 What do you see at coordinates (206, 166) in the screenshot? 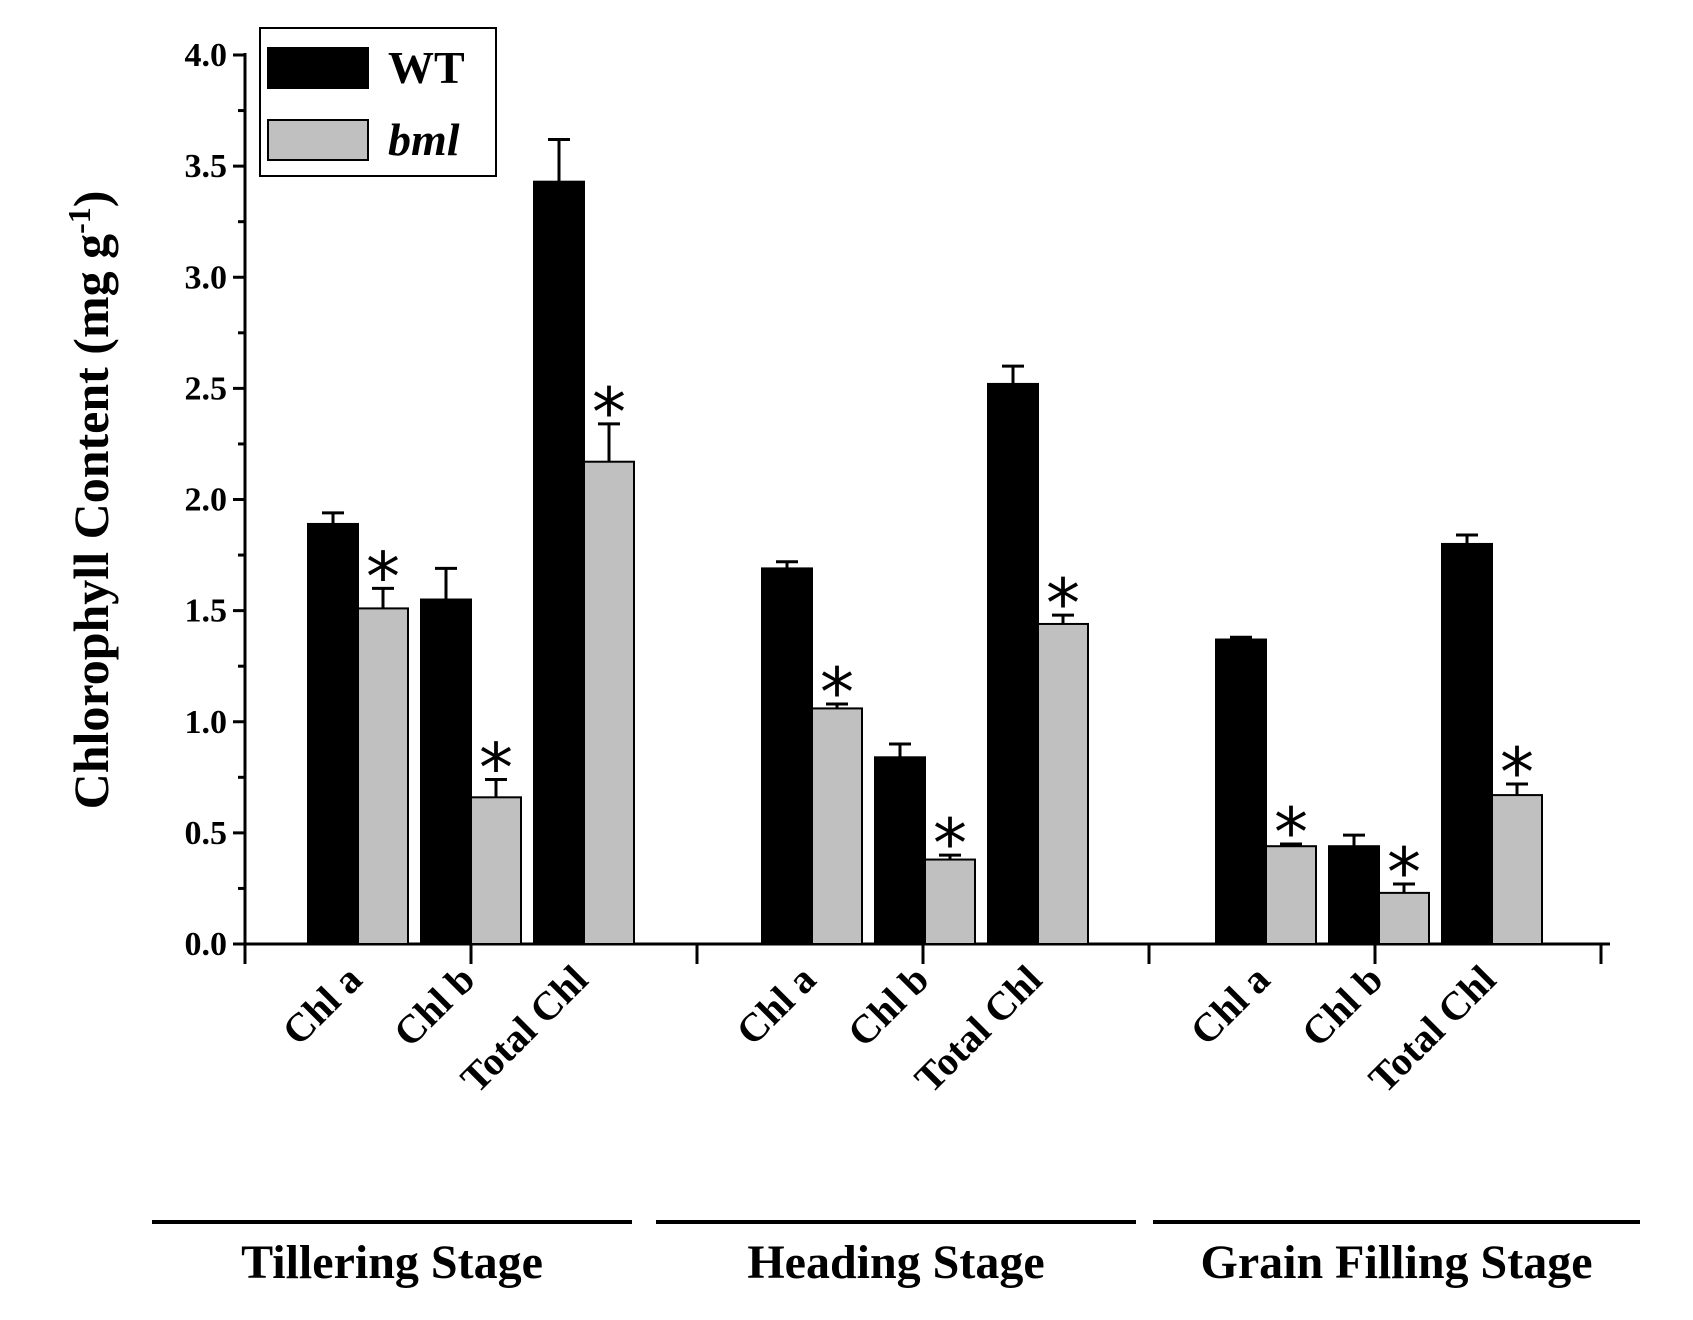
I see `y-tick-label: 3.5` at bounding box center [206, 166].